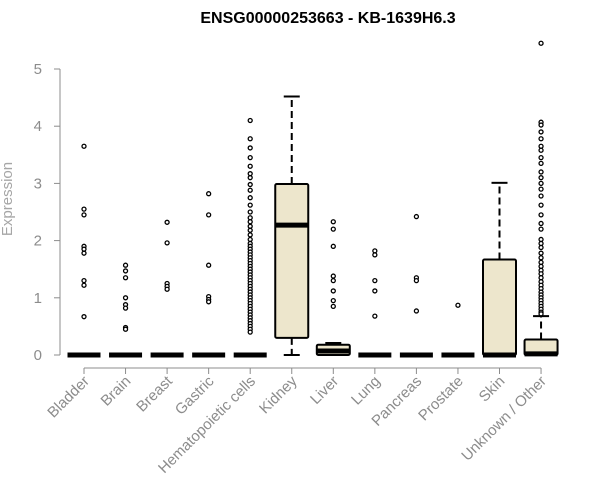 The height and width of the screenshot is (500, 600). I want to click on y-tick-label: 2, so click(38, 241).